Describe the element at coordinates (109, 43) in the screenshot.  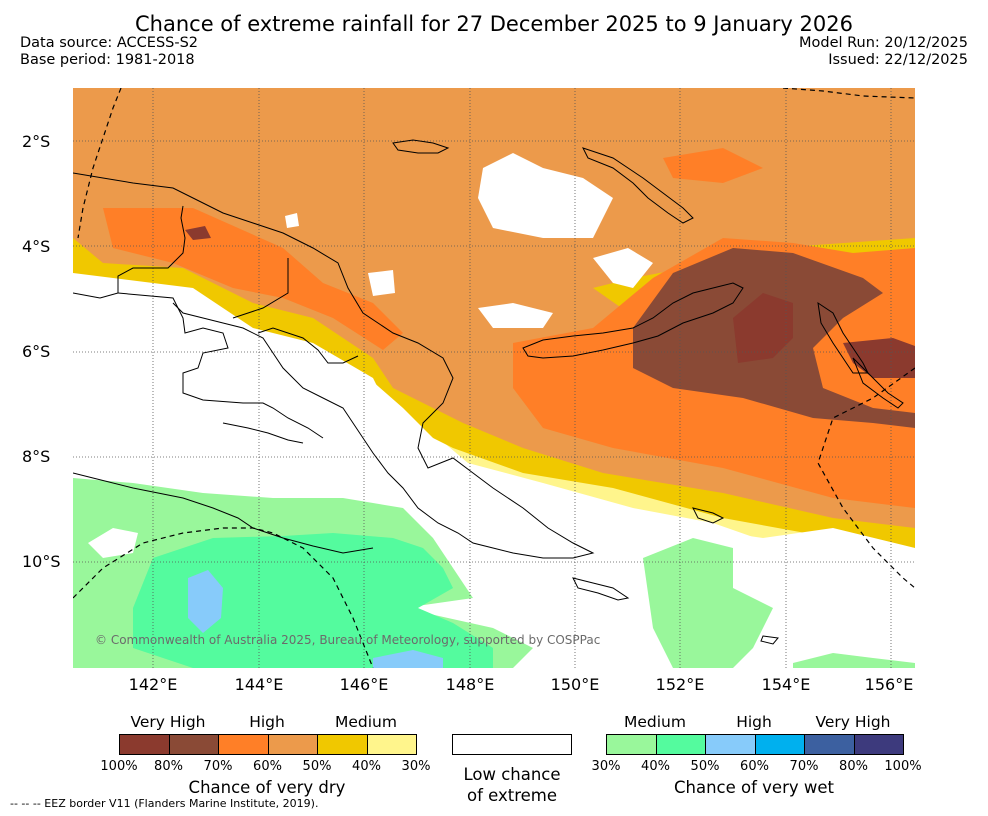
I see `data-source-text: Data source: ACCESS-S2` at that location.